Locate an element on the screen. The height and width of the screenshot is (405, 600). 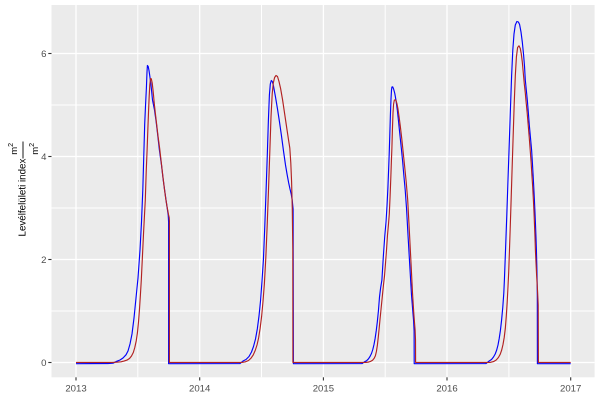
svg-text: 2015 is located at coordinates (323, 388).